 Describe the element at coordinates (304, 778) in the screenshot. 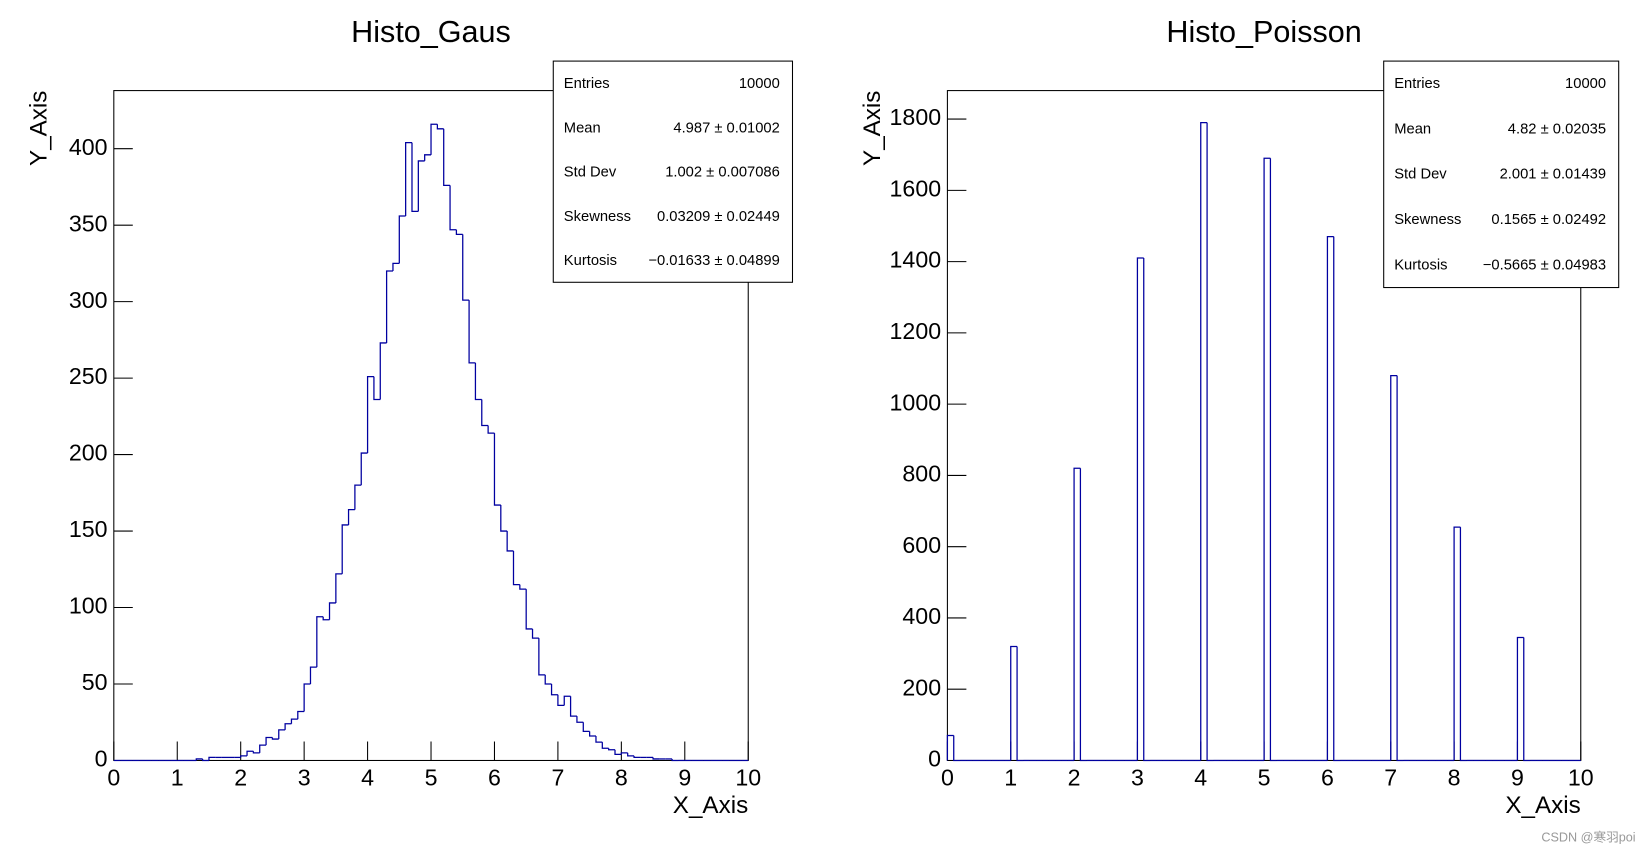

I see `x-tick-label: 3` at that location.